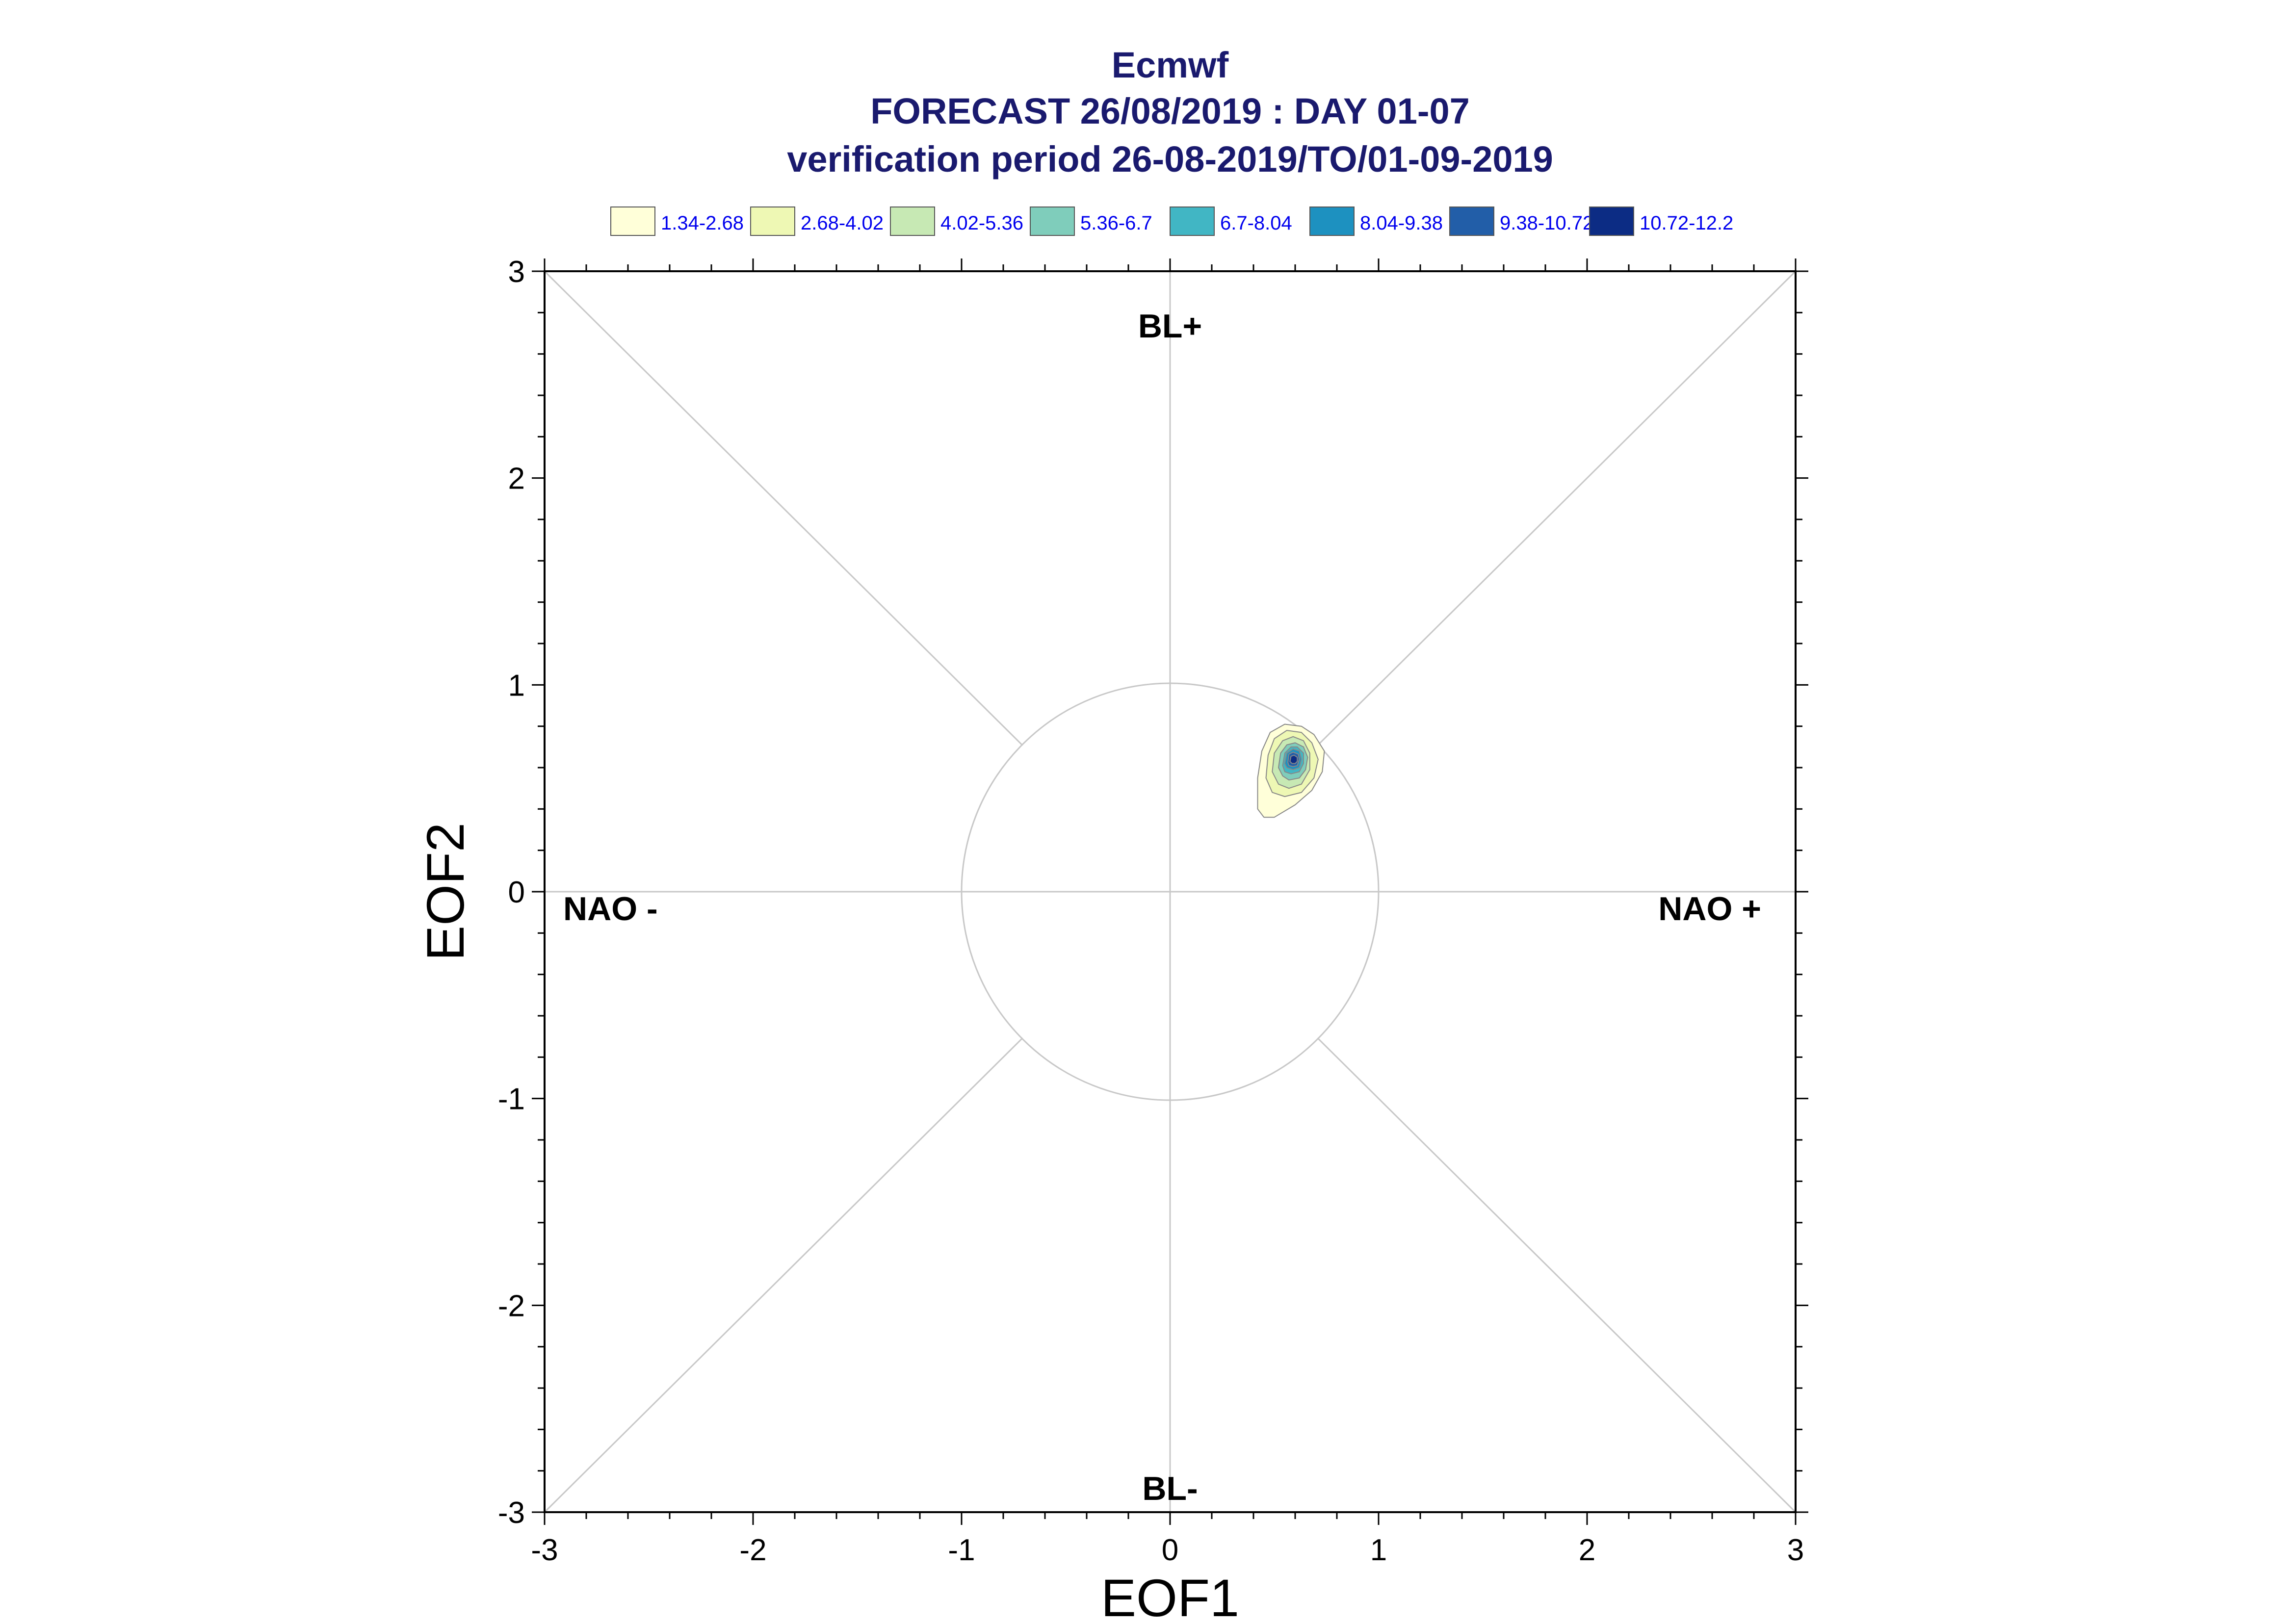 Image resolution: width=2295 pixels, height=1624 pixels. Describe the element at coordinates (1294, 759) in the screenshot. I see `density-contour` at that location.